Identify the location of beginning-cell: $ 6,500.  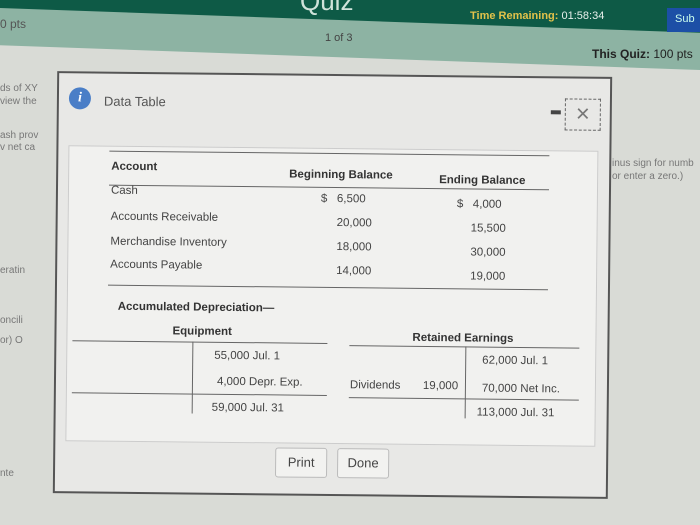
(343, 199).